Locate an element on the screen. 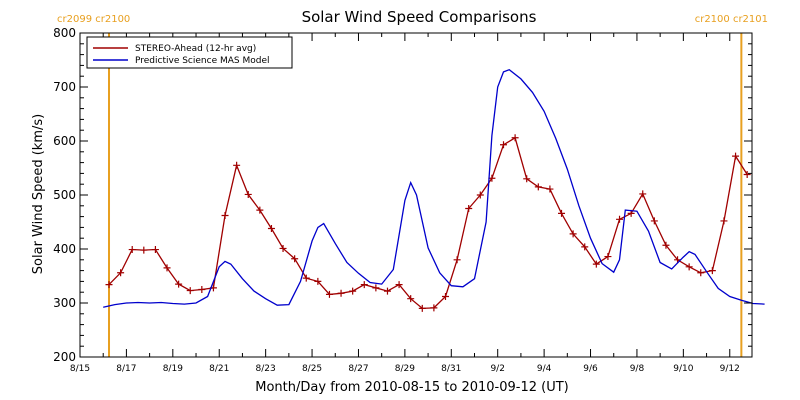  x-tick-label: 9/10 is located at coordinates (683, 369).